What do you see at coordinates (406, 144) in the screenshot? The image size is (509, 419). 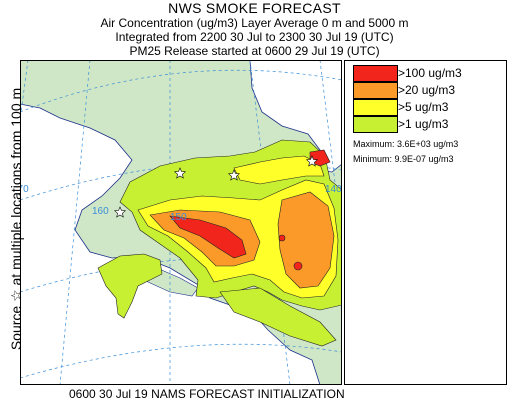 I see `legend-maximum: Maximum: 3.6E+03 ug/m3` at bounding box center [406, 144].